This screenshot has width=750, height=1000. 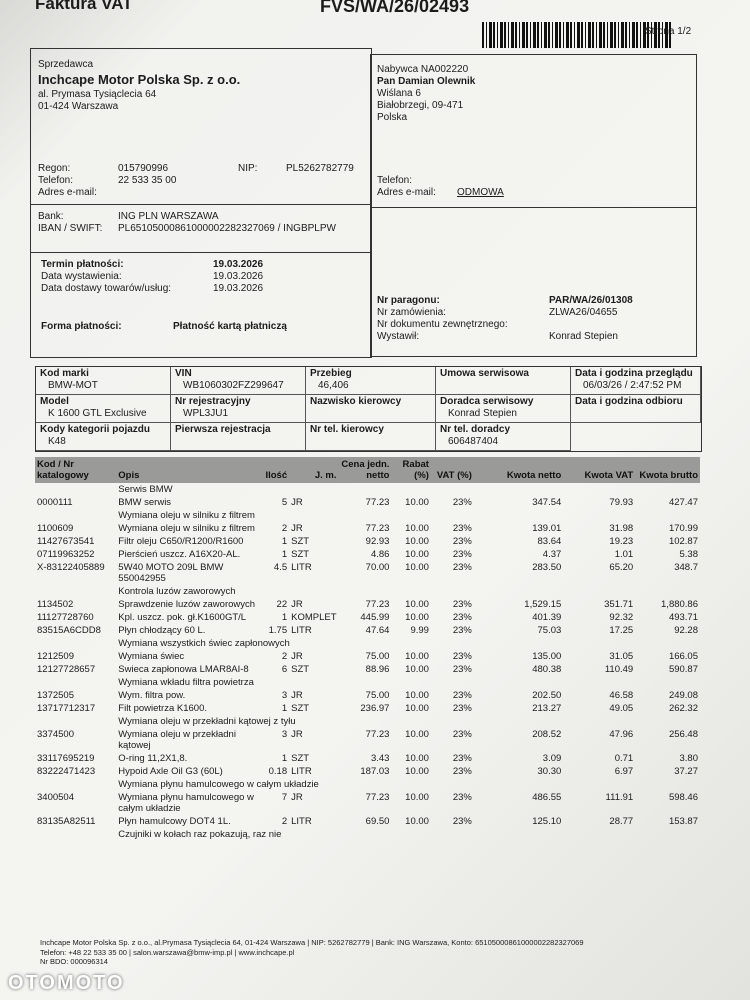 What do you see at coordinates (201, 327) in the screenshot?
I see `payment: Forma płatności: Płatność kartą płatniczą` at bounding box center [201, 327].